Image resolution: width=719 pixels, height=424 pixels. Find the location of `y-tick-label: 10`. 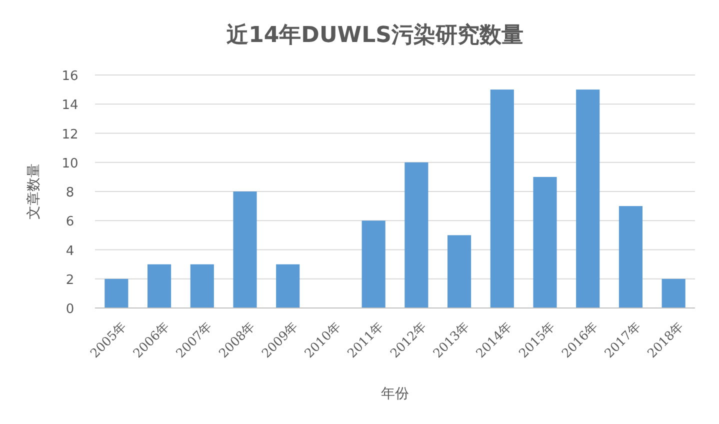

y-tick-label: 10 is located at coordinates (70, 164).